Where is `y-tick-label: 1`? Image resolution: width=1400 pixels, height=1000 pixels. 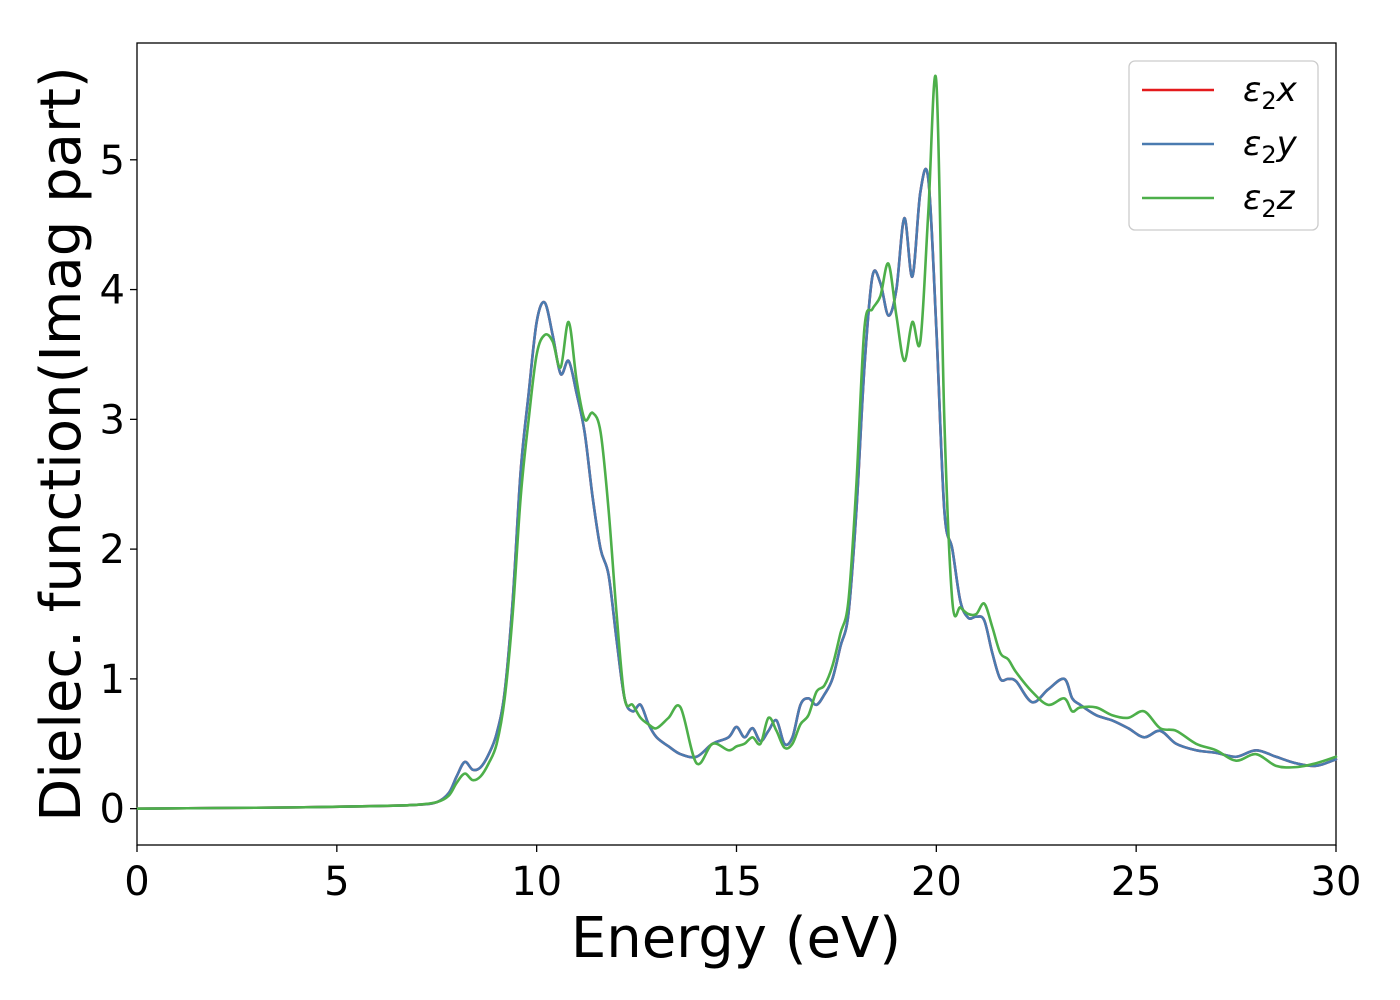
y-tick-label: 1 is located at coordinates (112, 680).